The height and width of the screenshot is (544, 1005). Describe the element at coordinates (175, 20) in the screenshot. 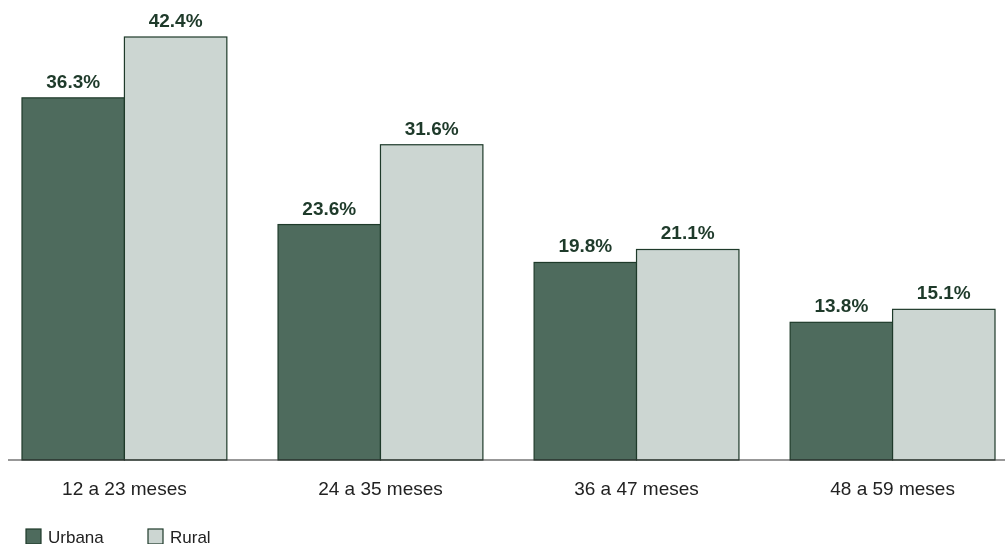

I see `data-label: 42.4%` at that location.